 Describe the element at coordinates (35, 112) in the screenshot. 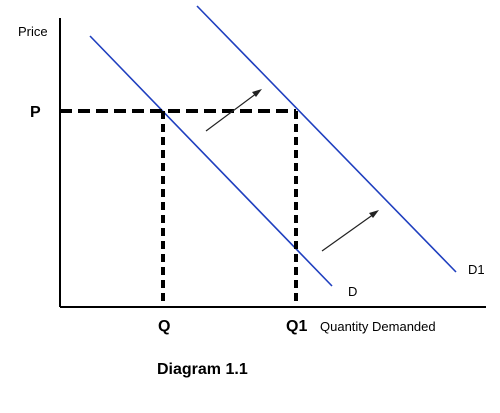

I see `y-tick-label-p: P` at that location.